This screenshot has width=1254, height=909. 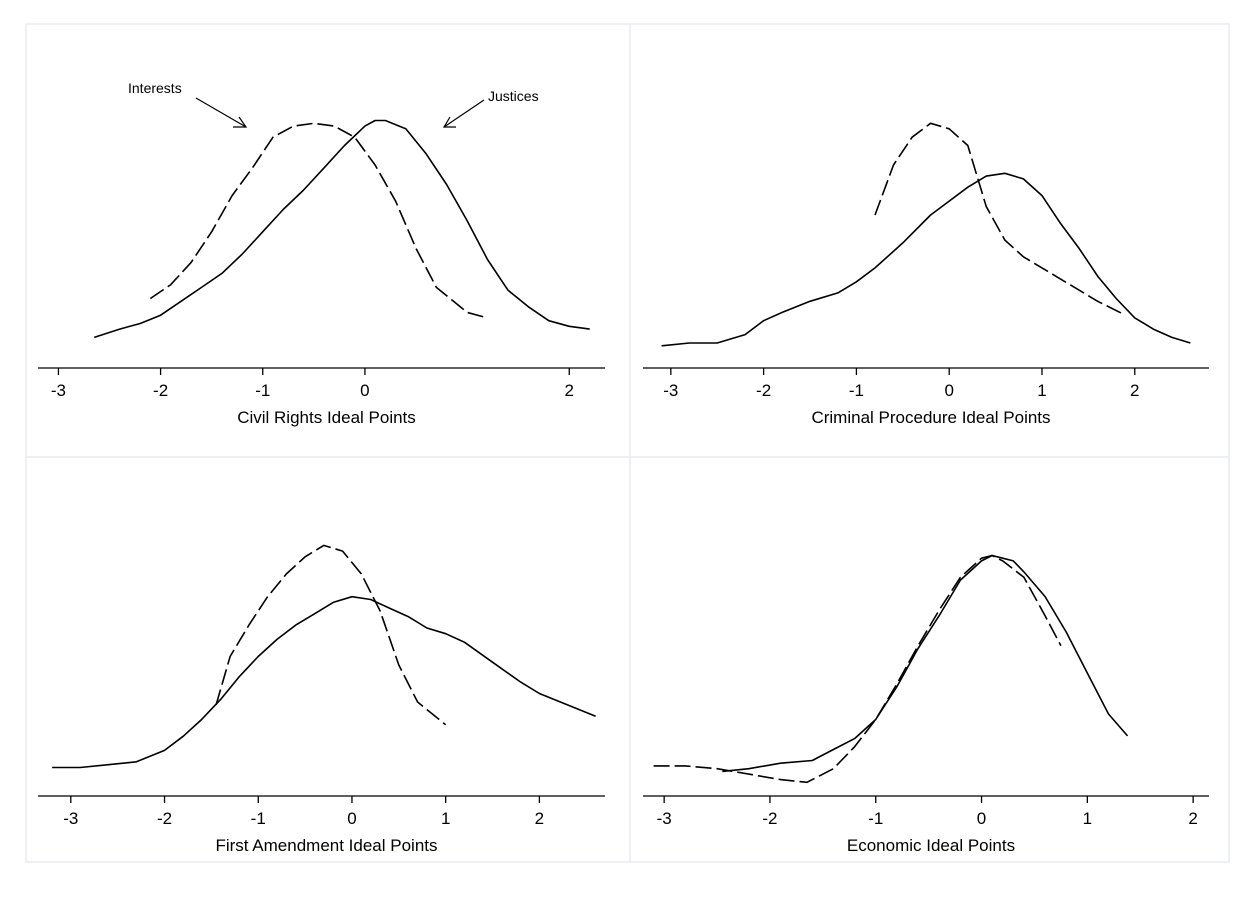 I want to click on x-axis-label: Criminal Procedure Ideal Points, so click(x=930, y=417).